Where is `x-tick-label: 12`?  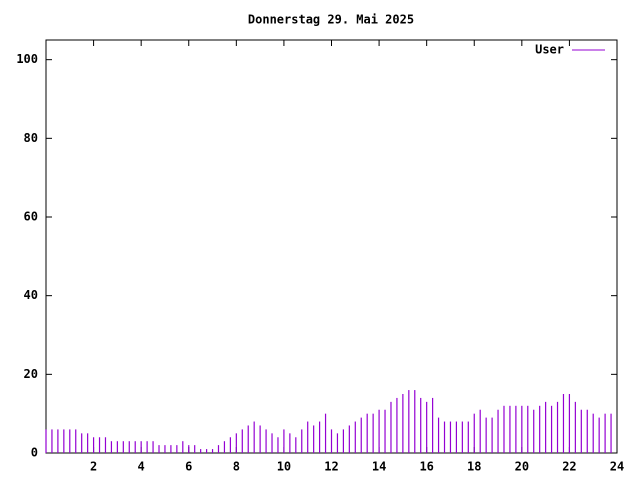
x-tick-label: 12 is located at coordinates (331, 467).